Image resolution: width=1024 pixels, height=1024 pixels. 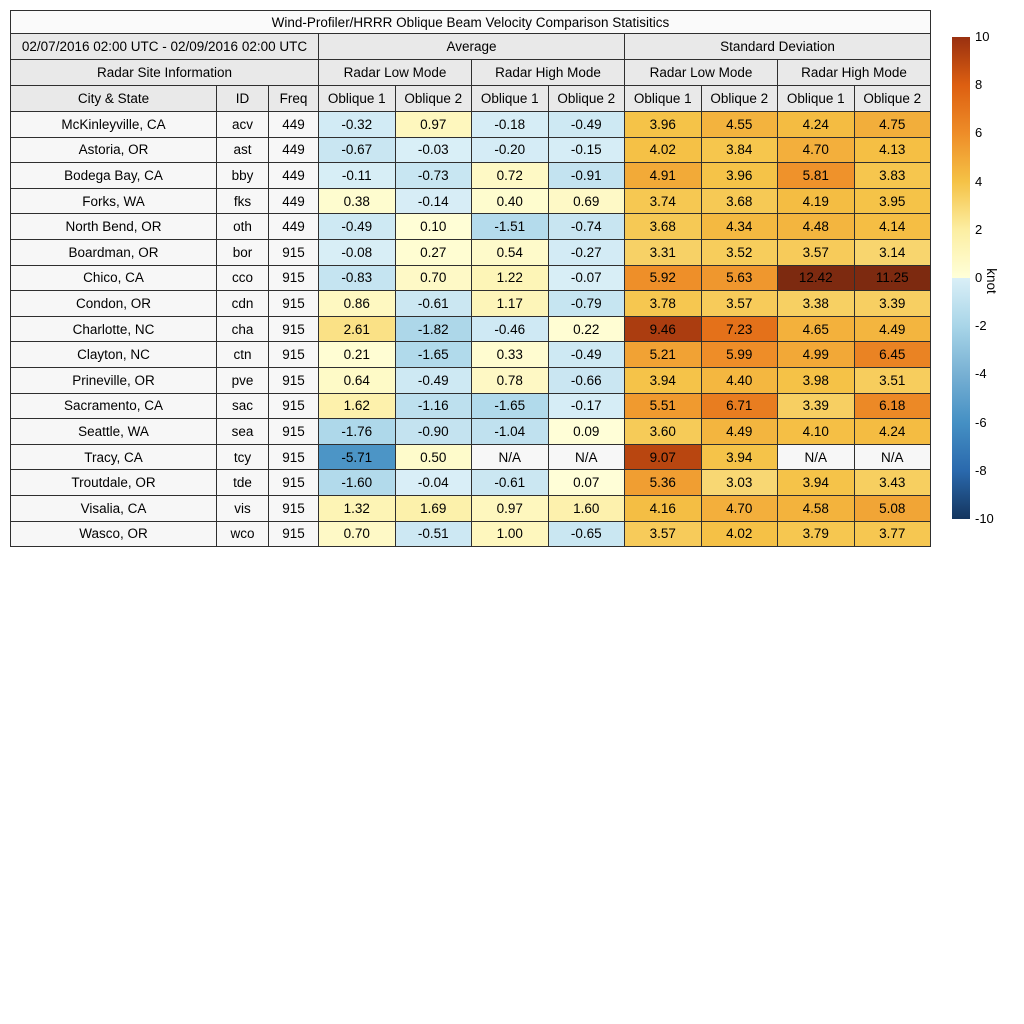 What do you see at coordinates (357, 278) in the screenshot?
I see `value-cell: -0.83` at bounding box center [357, 278].